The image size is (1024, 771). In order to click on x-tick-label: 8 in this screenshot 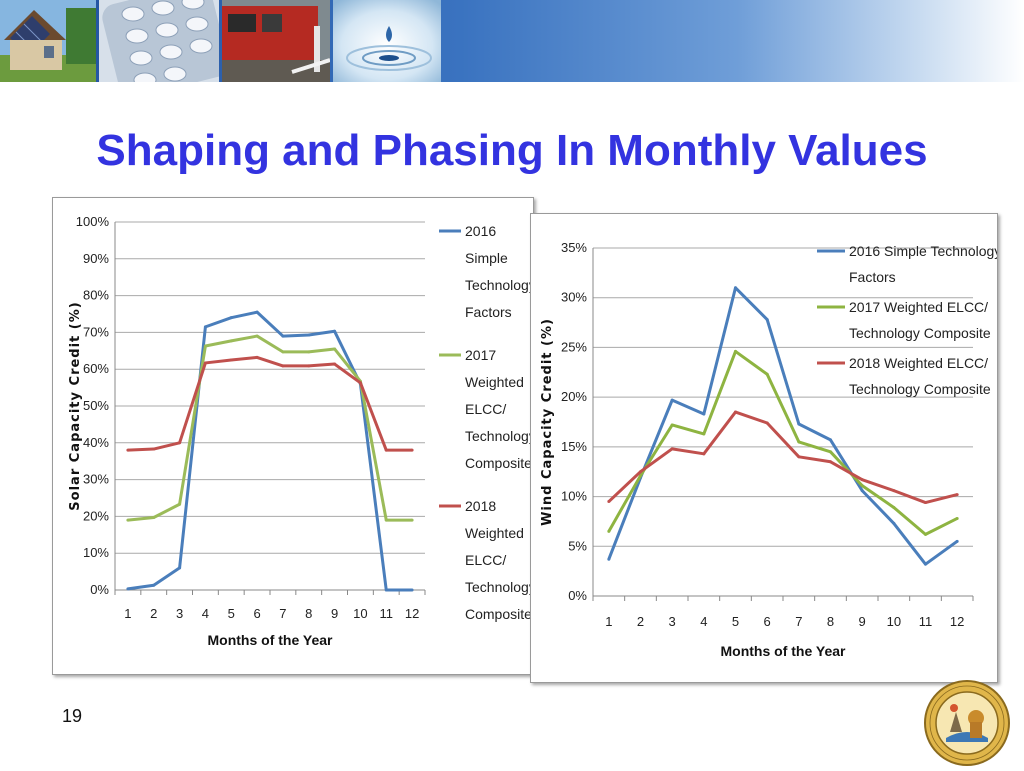, I will do `click(830, 621)`.